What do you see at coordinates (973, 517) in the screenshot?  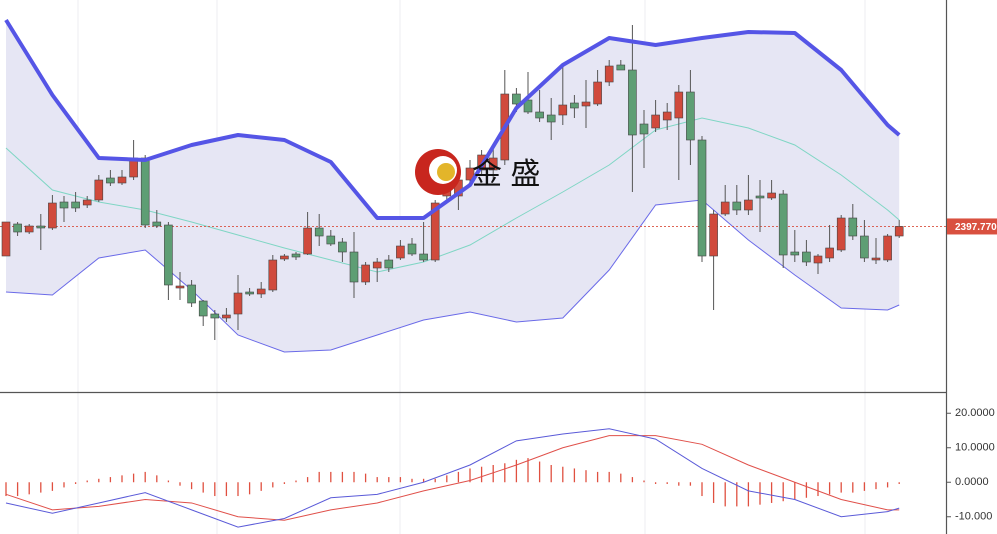 I see `y-tick-label: -10.000` at bounding box center [973, 517].